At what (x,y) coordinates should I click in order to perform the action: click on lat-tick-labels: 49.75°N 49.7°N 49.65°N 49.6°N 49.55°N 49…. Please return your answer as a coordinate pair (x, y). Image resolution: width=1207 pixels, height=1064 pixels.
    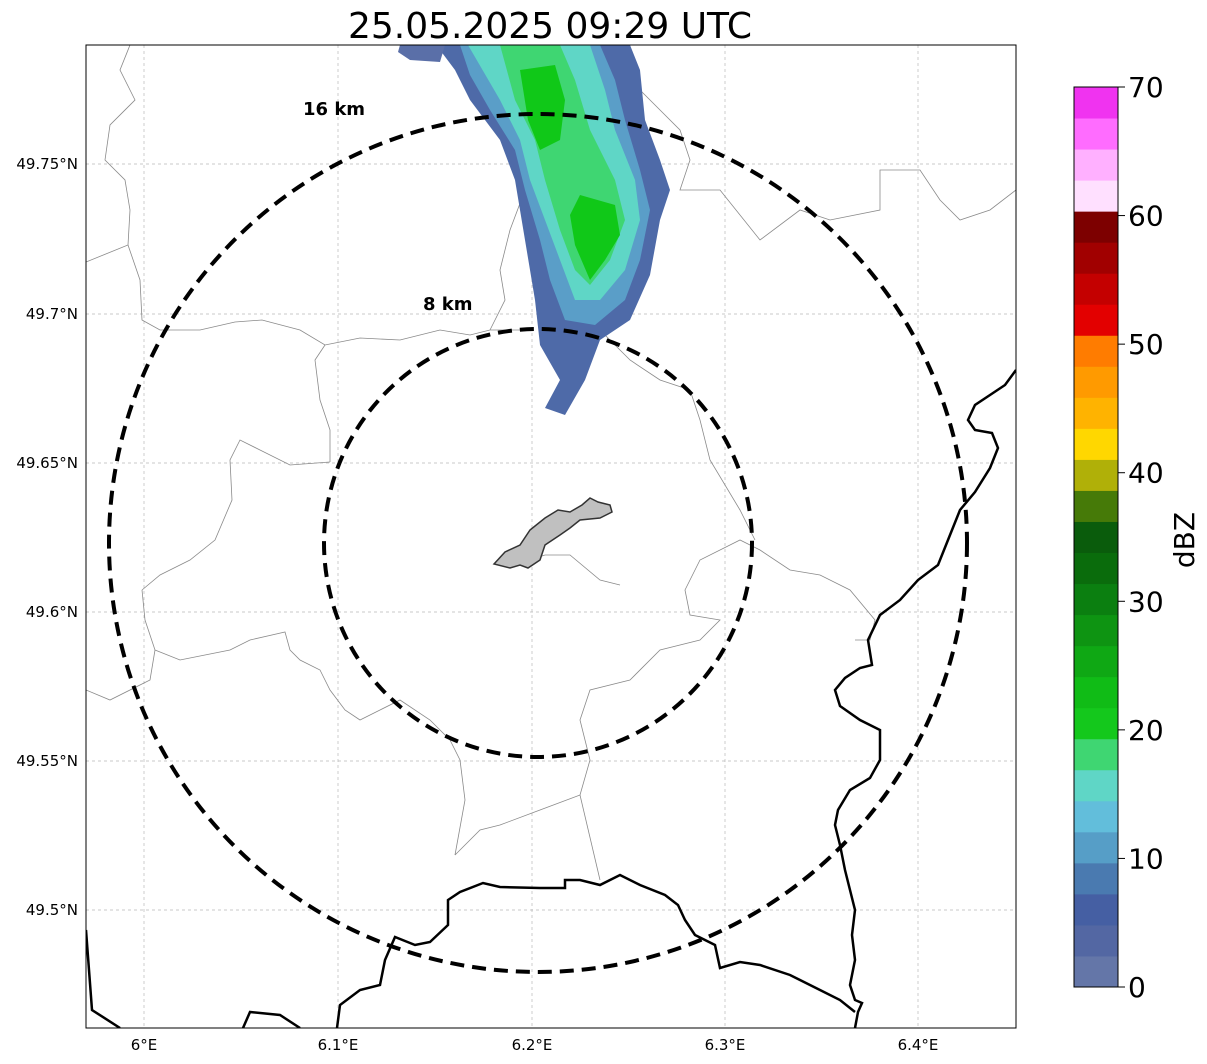
    Looking at the image, I should click on (47, 537).